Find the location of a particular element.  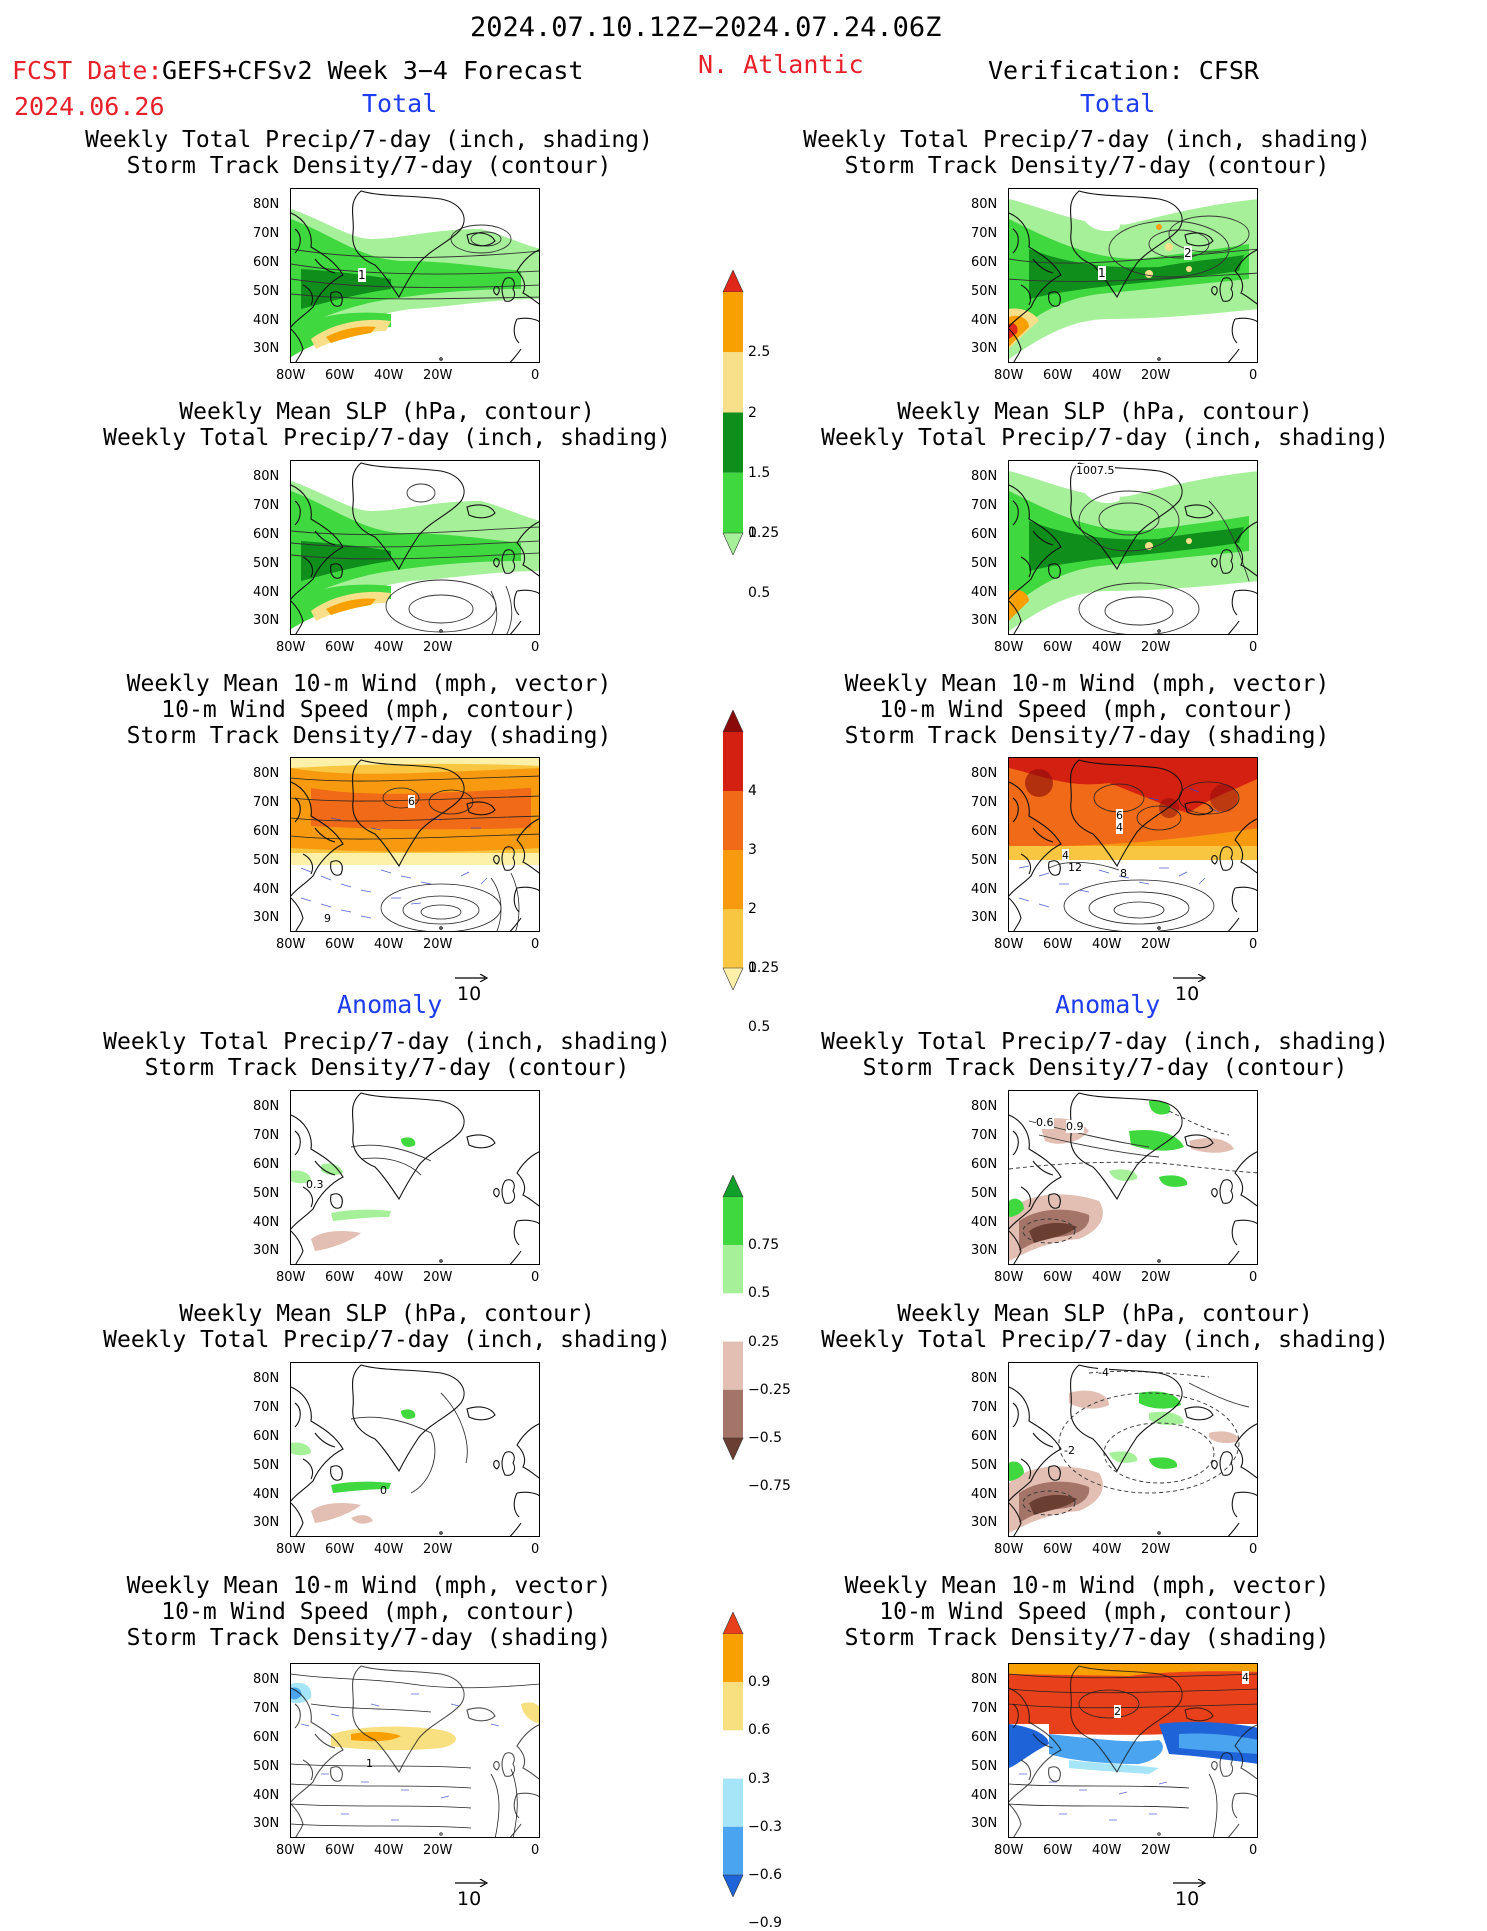

colorbar-anom-track: 0.9 0.6 0.3 −0.3 −0.6 −0.9 is located at coordinates (777, 1771).